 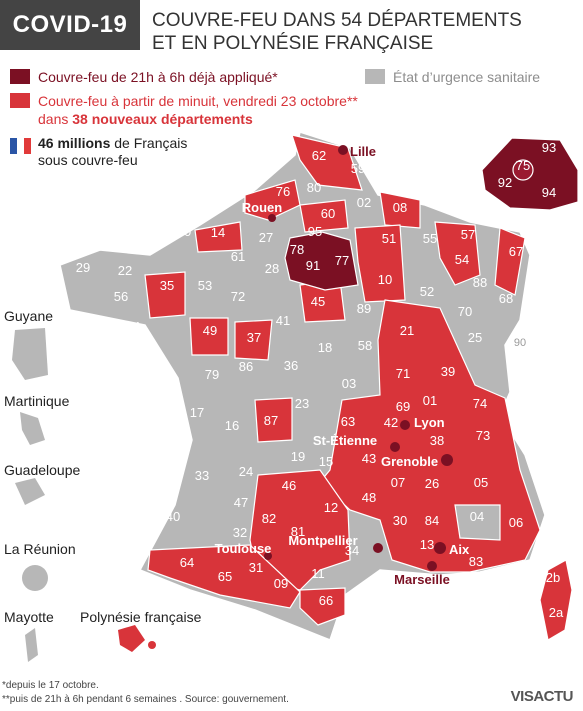 What do you see at coordinates (30, 491) in the screenshot?
I see `guadeloupe-shape` at bounding box center [30, 491].